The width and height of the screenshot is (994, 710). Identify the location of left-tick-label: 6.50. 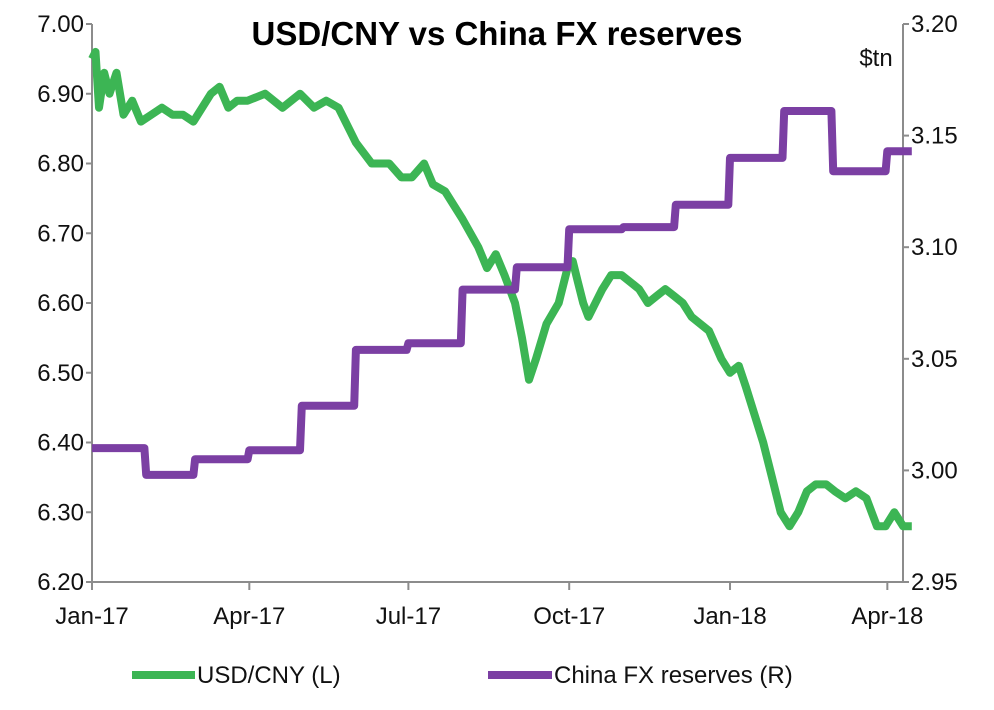
(60, 373).